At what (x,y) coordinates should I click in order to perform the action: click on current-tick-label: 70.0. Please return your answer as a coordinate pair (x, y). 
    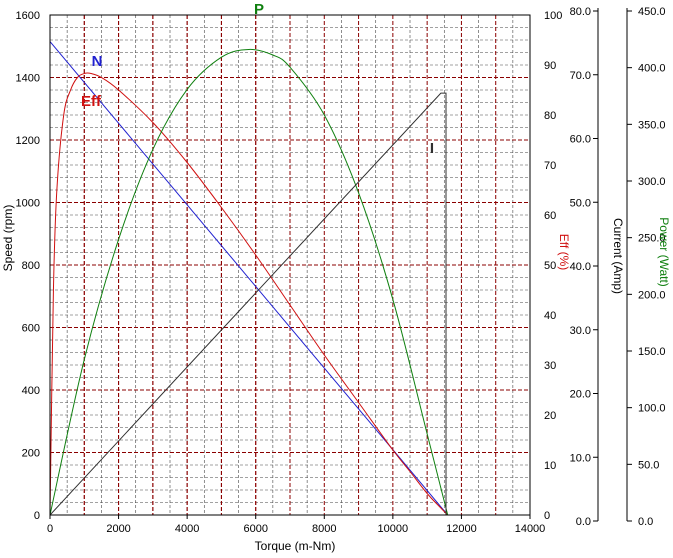
    Looking at the image, I should click on (580, 76).